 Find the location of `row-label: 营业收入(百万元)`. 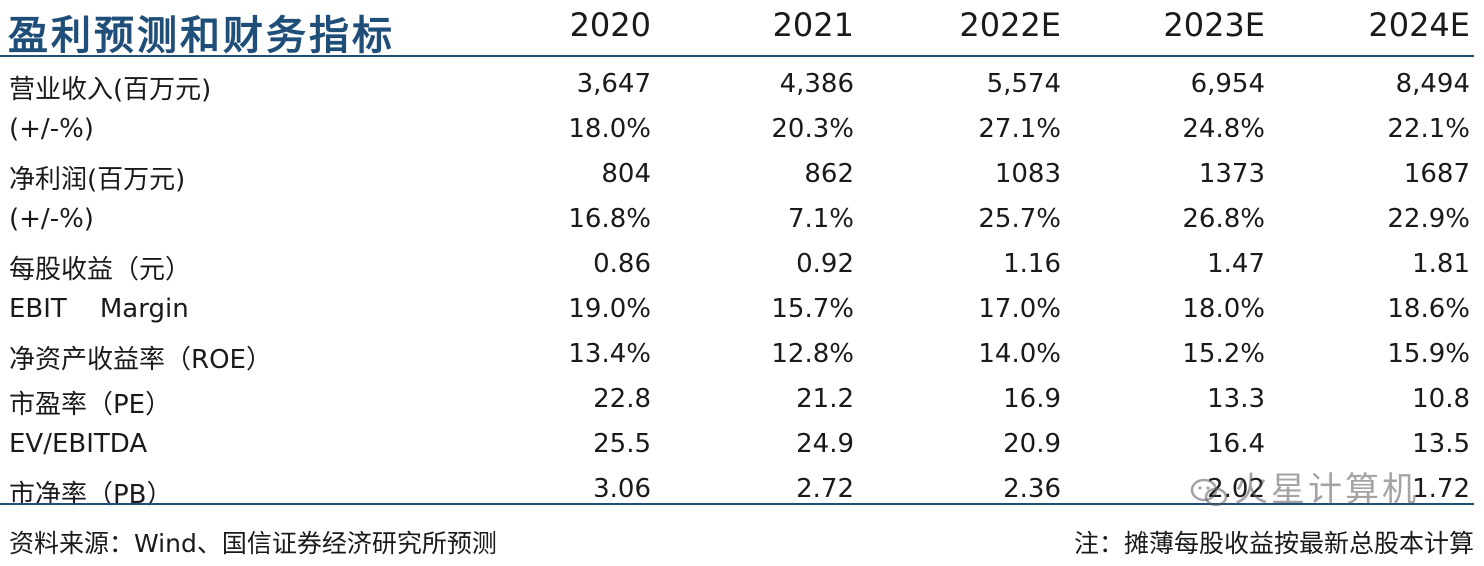

row-label: 营业收入(百万元) is located at coordinates (110, 90).